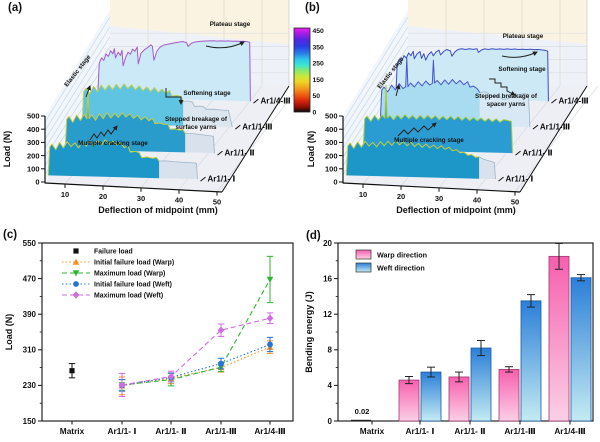 Image resolution: width=600 pixels, height=442 pixels. Describe the element at coordinates (327, 314) in the screenshot. I see `y-tick-label: 12` at that location.